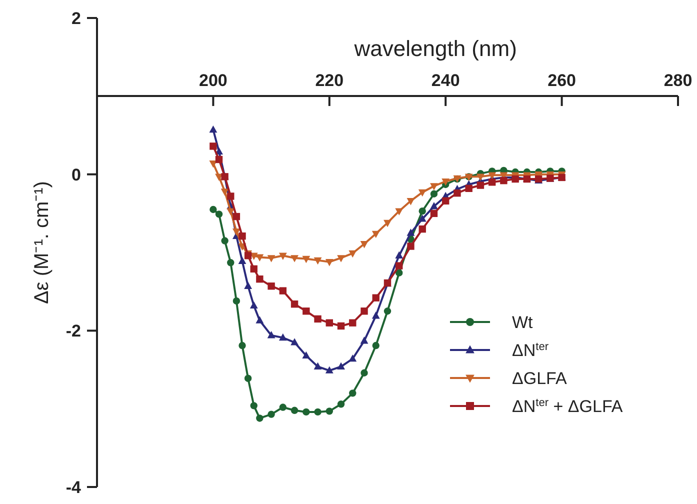 The width and height of the screenshot is (697, 504). I want to click on x-tick-label: 280, so click(678, 80).